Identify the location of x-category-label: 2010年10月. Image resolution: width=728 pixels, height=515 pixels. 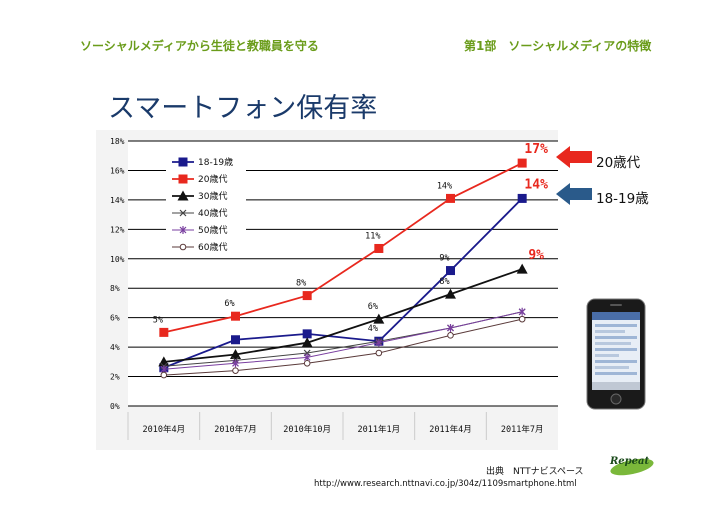
(307, 429).